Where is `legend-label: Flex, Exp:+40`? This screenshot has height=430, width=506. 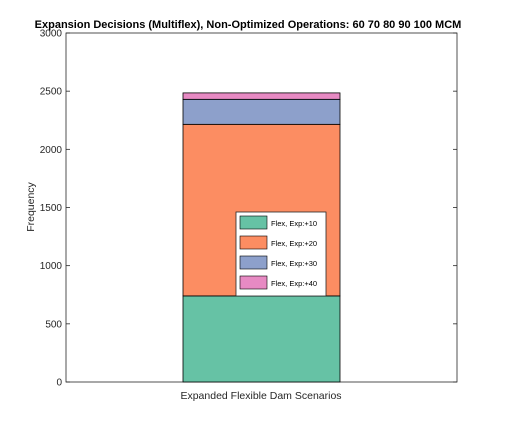
legend-label: Flex, Exp:+40 is located at coordinates (294, 283).